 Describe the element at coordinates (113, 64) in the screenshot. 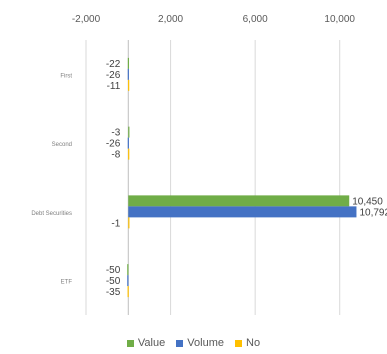

I see `data-label-value-first: -22` at that location.